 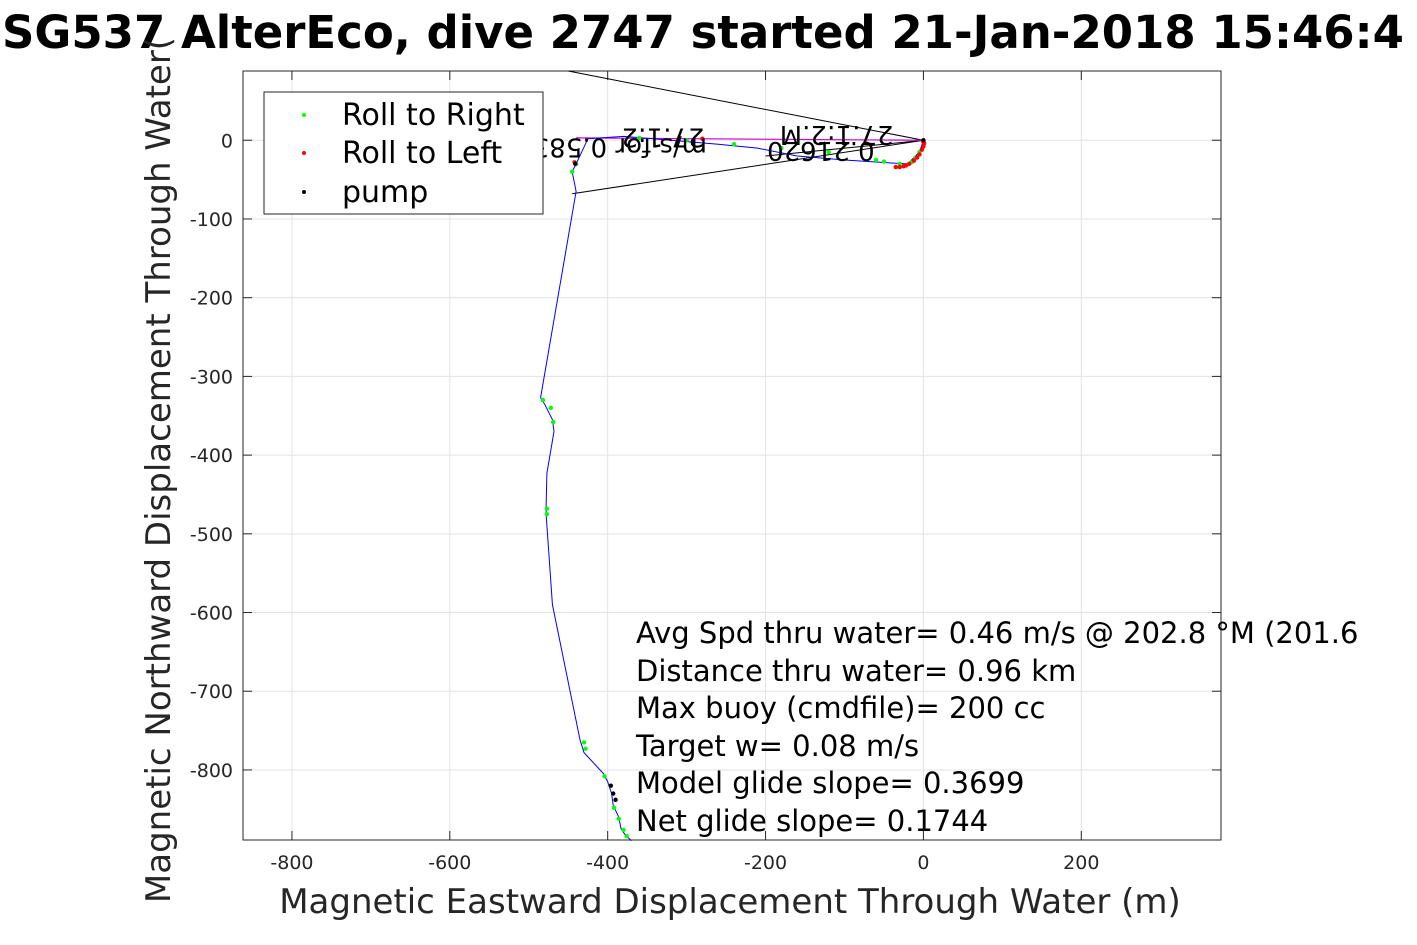 I want to click on legend: Roll to Right Roll to Left pump, so click(x=403, y=153).